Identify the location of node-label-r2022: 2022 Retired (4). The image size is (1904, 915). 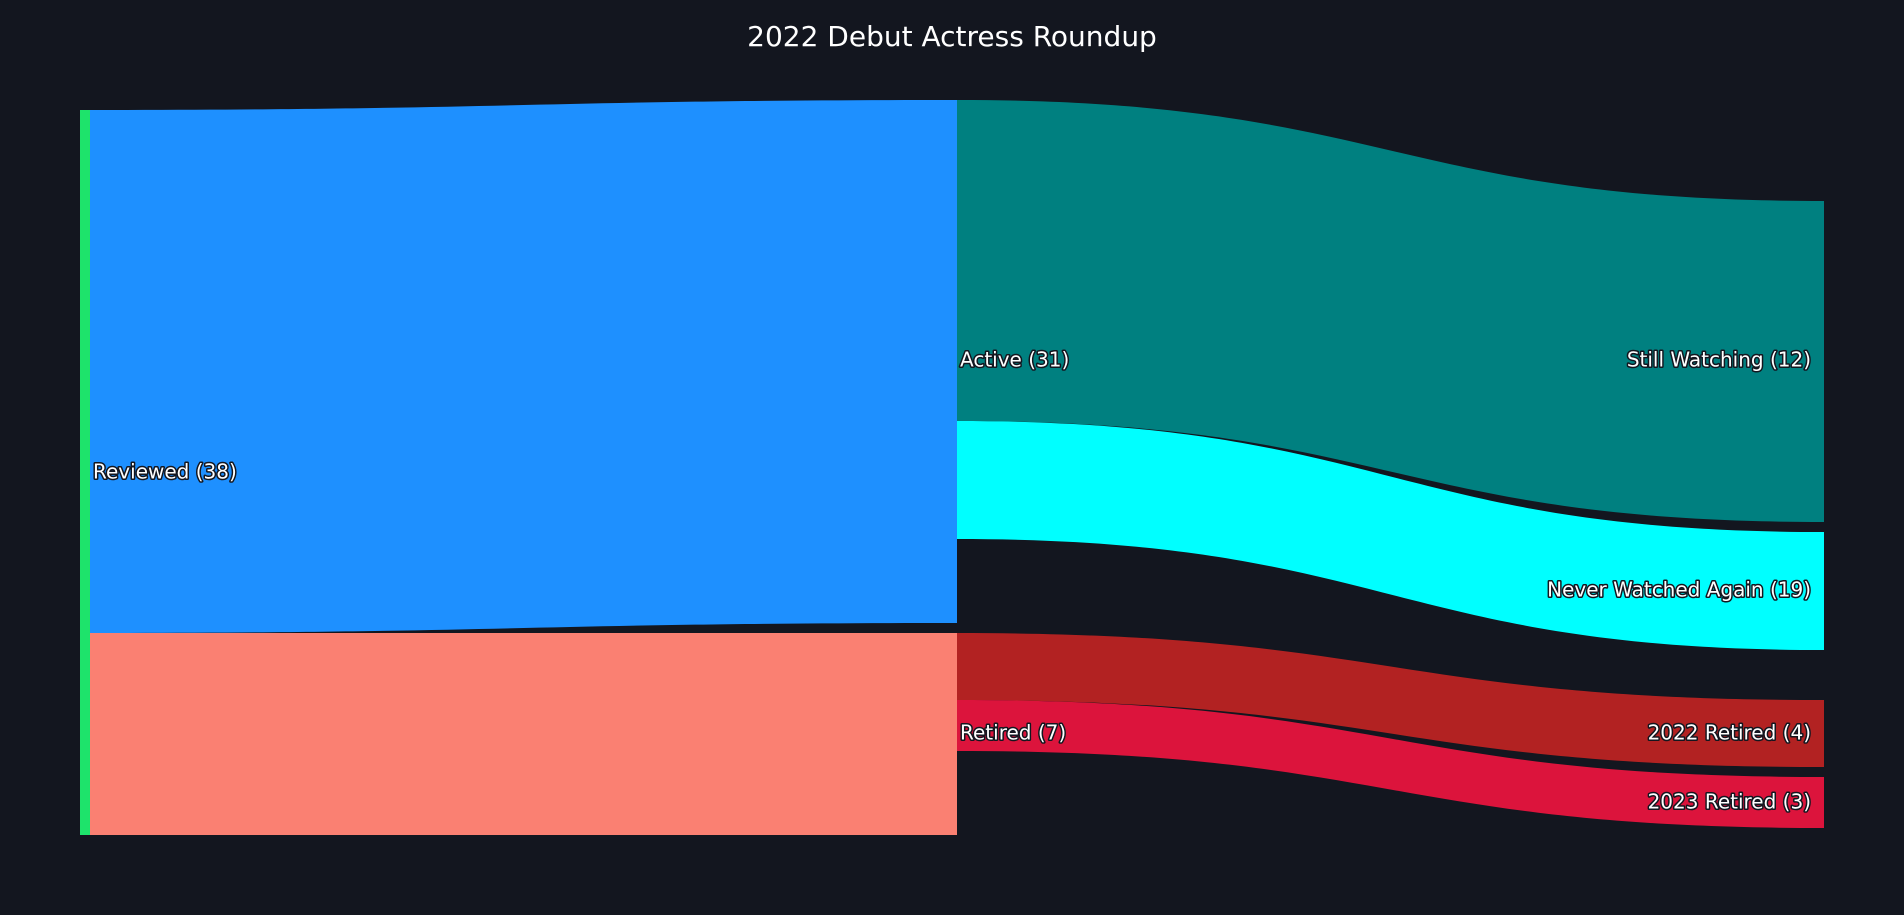
(1729, 733).